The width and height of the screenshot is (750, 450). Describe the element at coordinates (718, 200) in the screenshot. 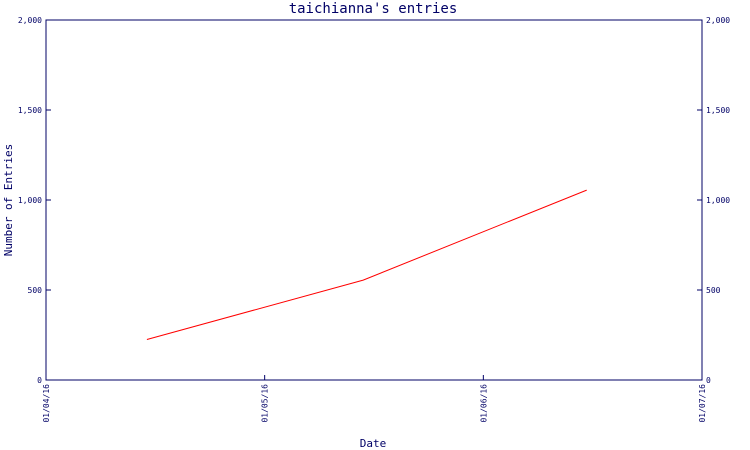

I see `y-tick-label-right: 1,000` at that location.